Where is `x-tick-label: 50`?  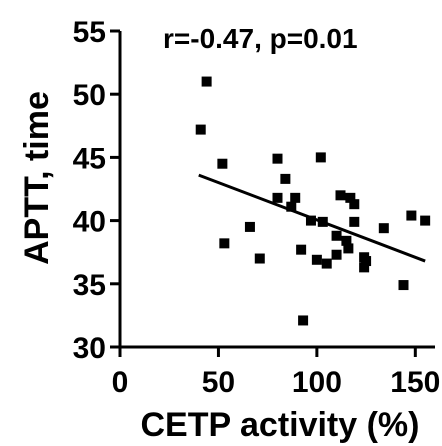
x-tick-label: 50 is located at coordinates (218, 382).